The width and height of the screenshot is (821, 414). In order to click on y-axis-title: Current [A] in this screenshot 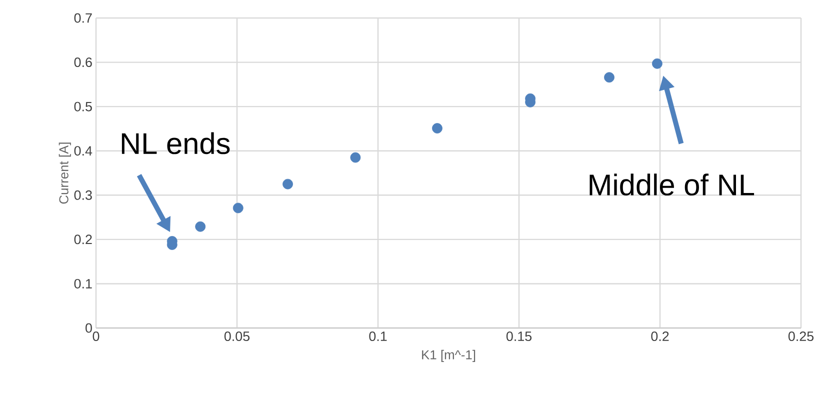, I will do `click(64, 173)`.